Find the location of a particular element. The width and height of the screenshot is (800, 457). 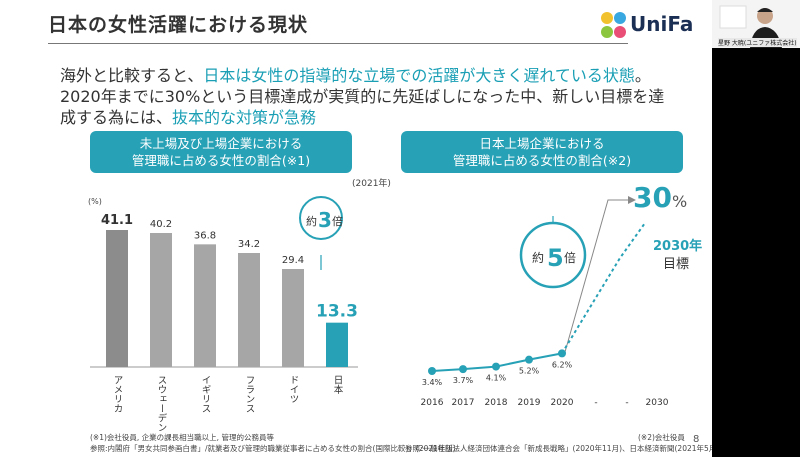

bar-category-label-1: スウェーデン is located at coordinates (162, 403).